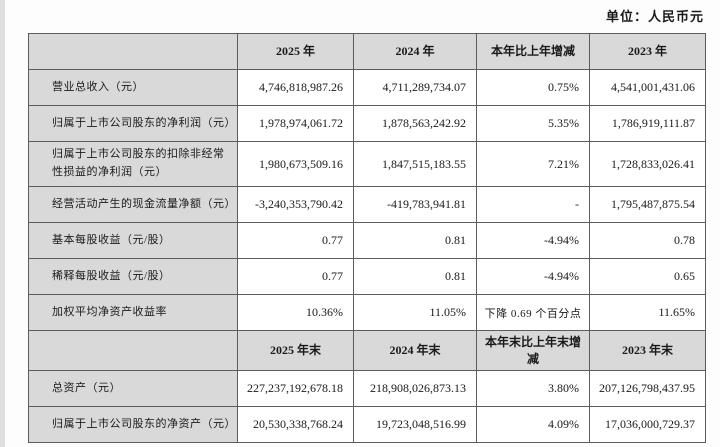  I want to click on row-label: 归属于上市公司股东的净利润（元）, so click(133, 123).